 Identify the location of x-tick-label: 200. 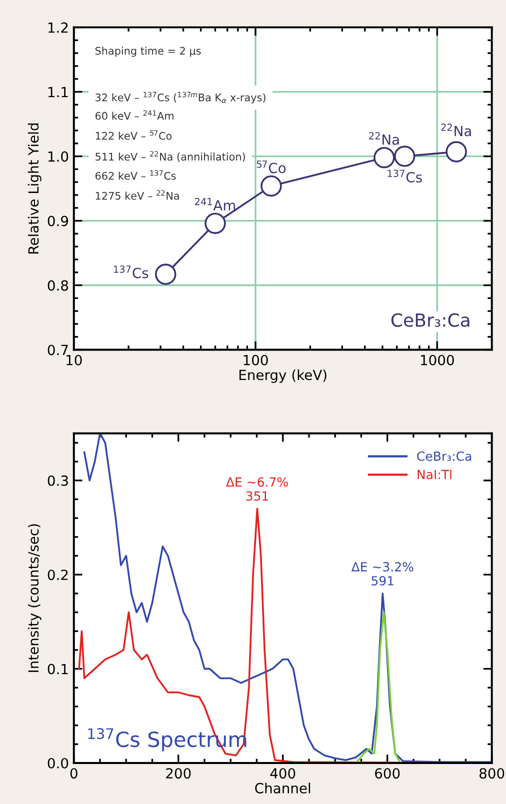
(178, 773).